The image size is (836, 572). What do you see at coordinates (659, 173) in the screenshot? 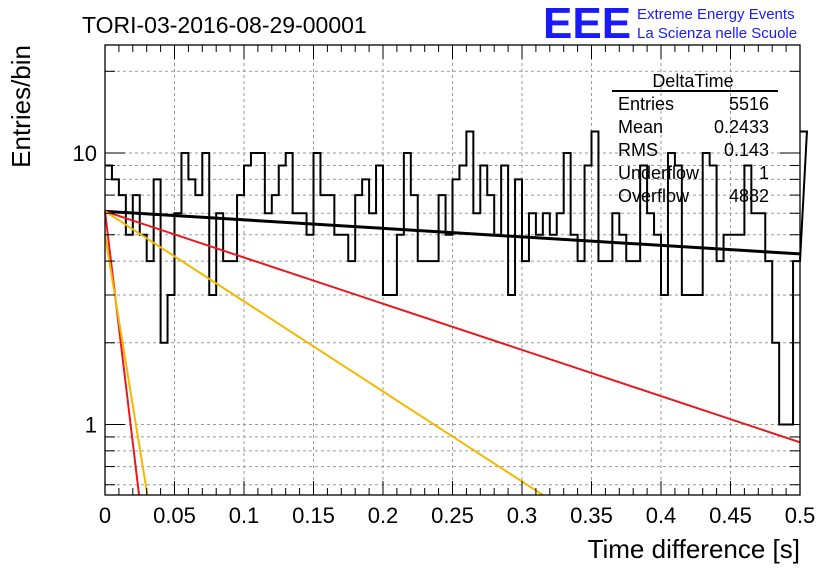
I see `stat-label: Underflow` at bounding box center [659, 173].